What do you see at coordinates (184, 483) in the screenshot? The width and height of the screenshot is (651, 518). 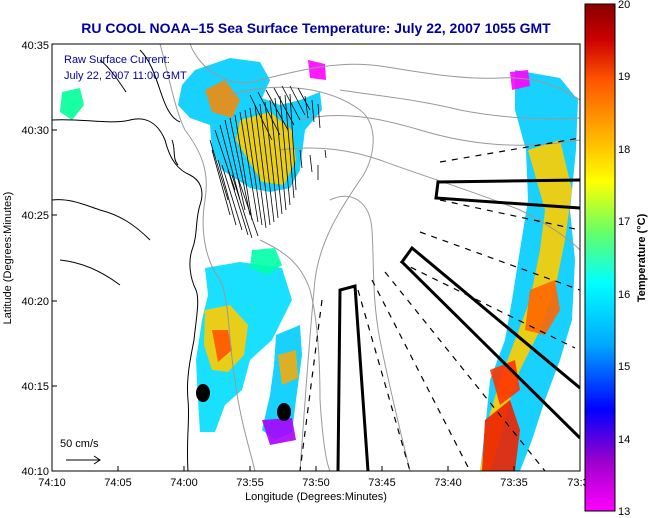 I see `x-tick-label: 74:00` at bounding box center [184, 483].